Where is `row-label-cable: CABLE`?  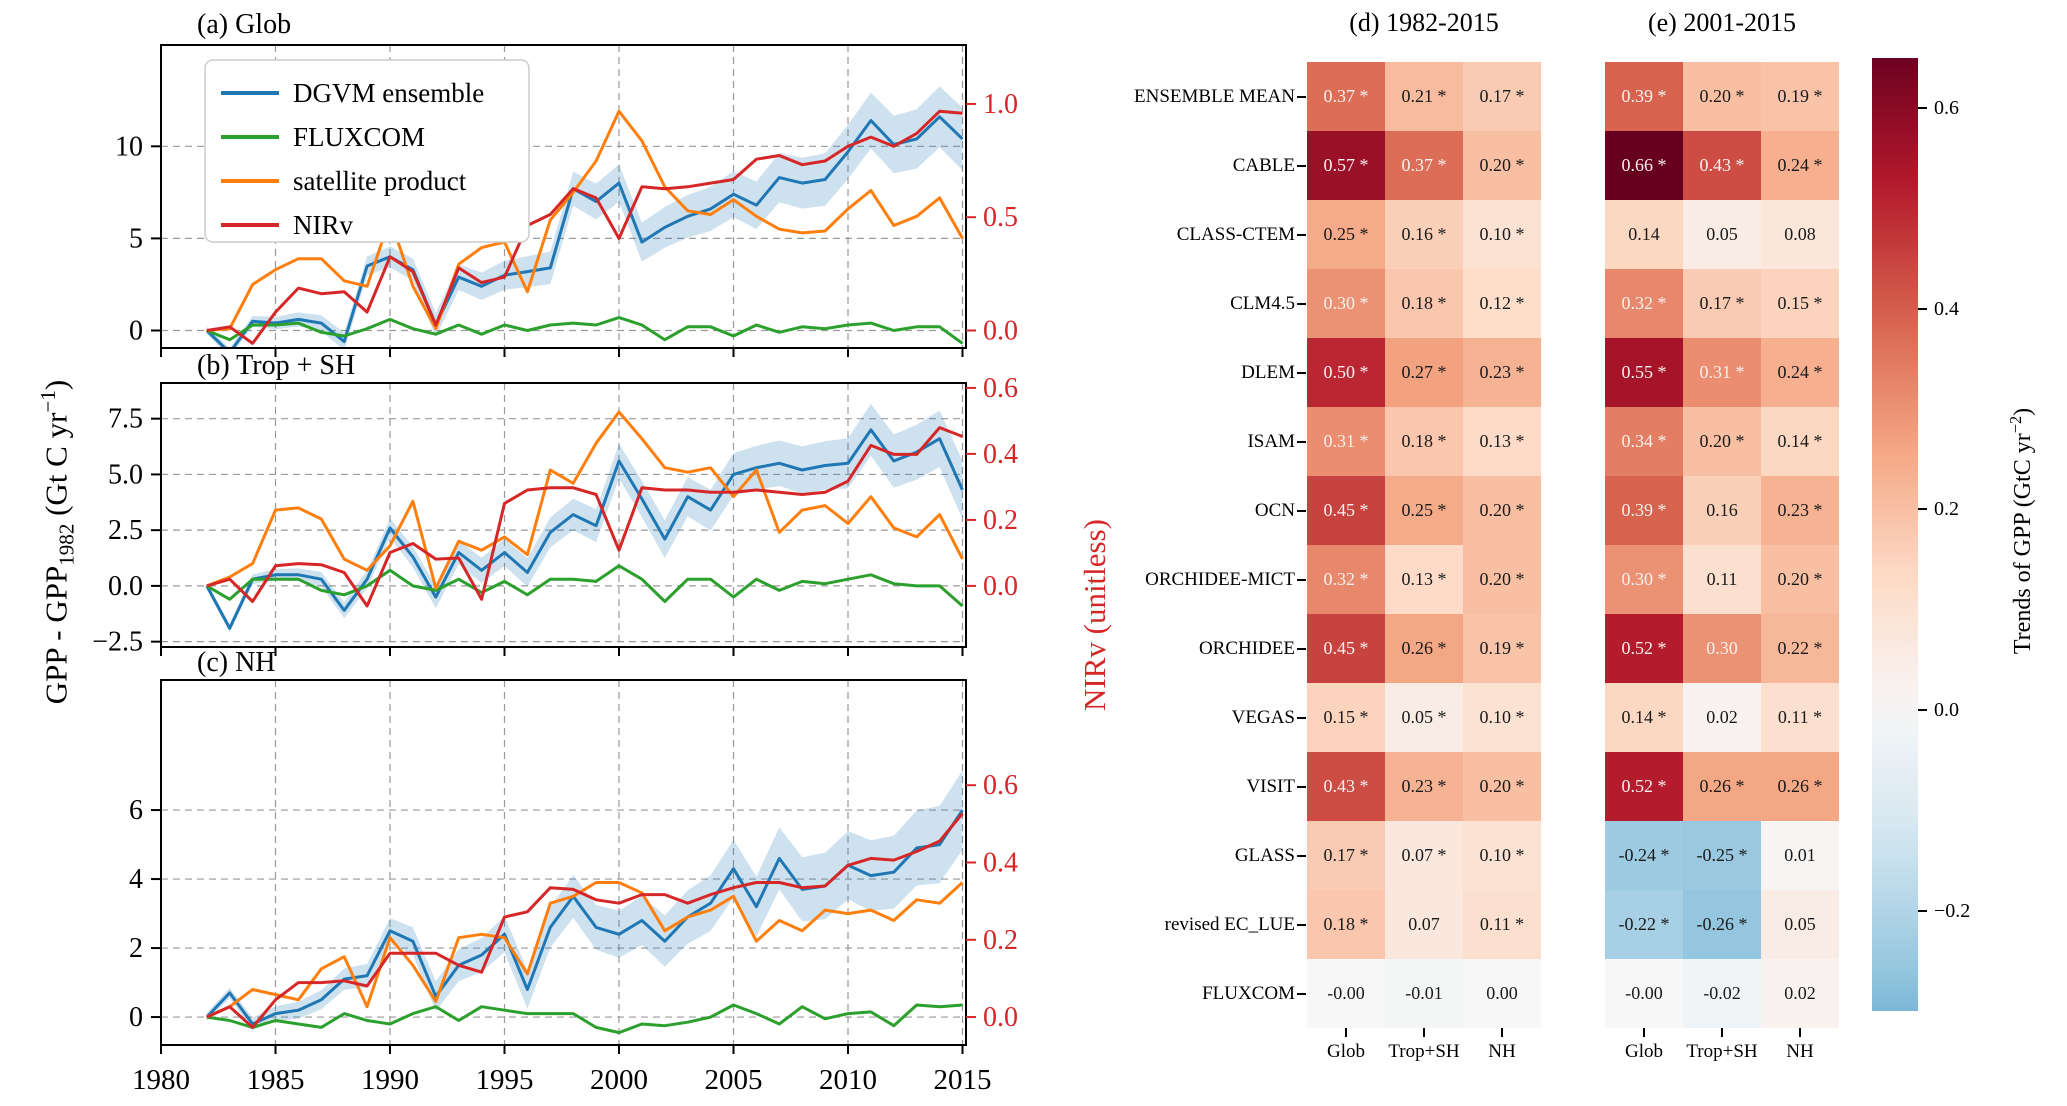
row-label-cable: CABLE is located at coordinates (1263, 165).